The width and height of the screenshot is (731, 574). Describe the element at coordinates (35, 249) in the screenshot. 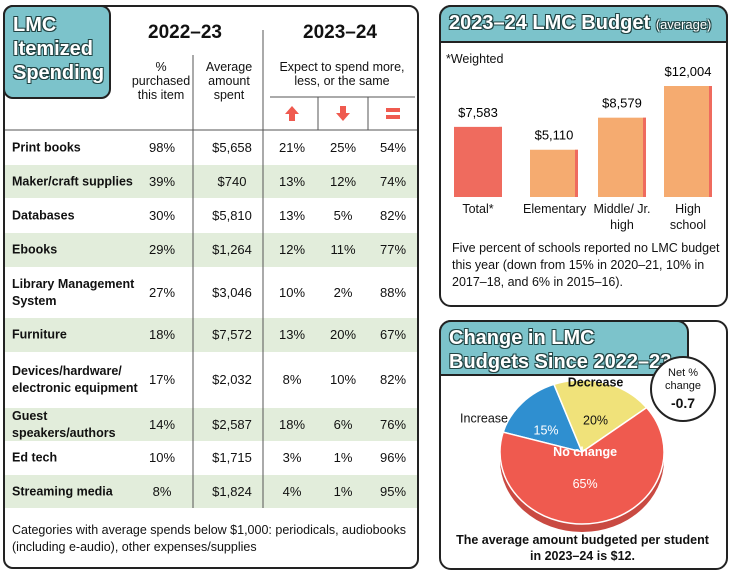

I see `row-label: Ebooks` at that location.